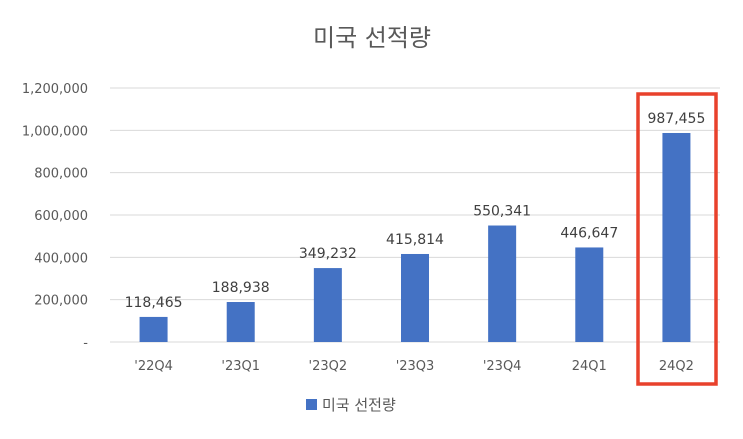 The width and height of the screenshot is (743, 439). Describe the element at coordinates (415, 240) in the screenshot. I see `data-label: 415,814` at that location.